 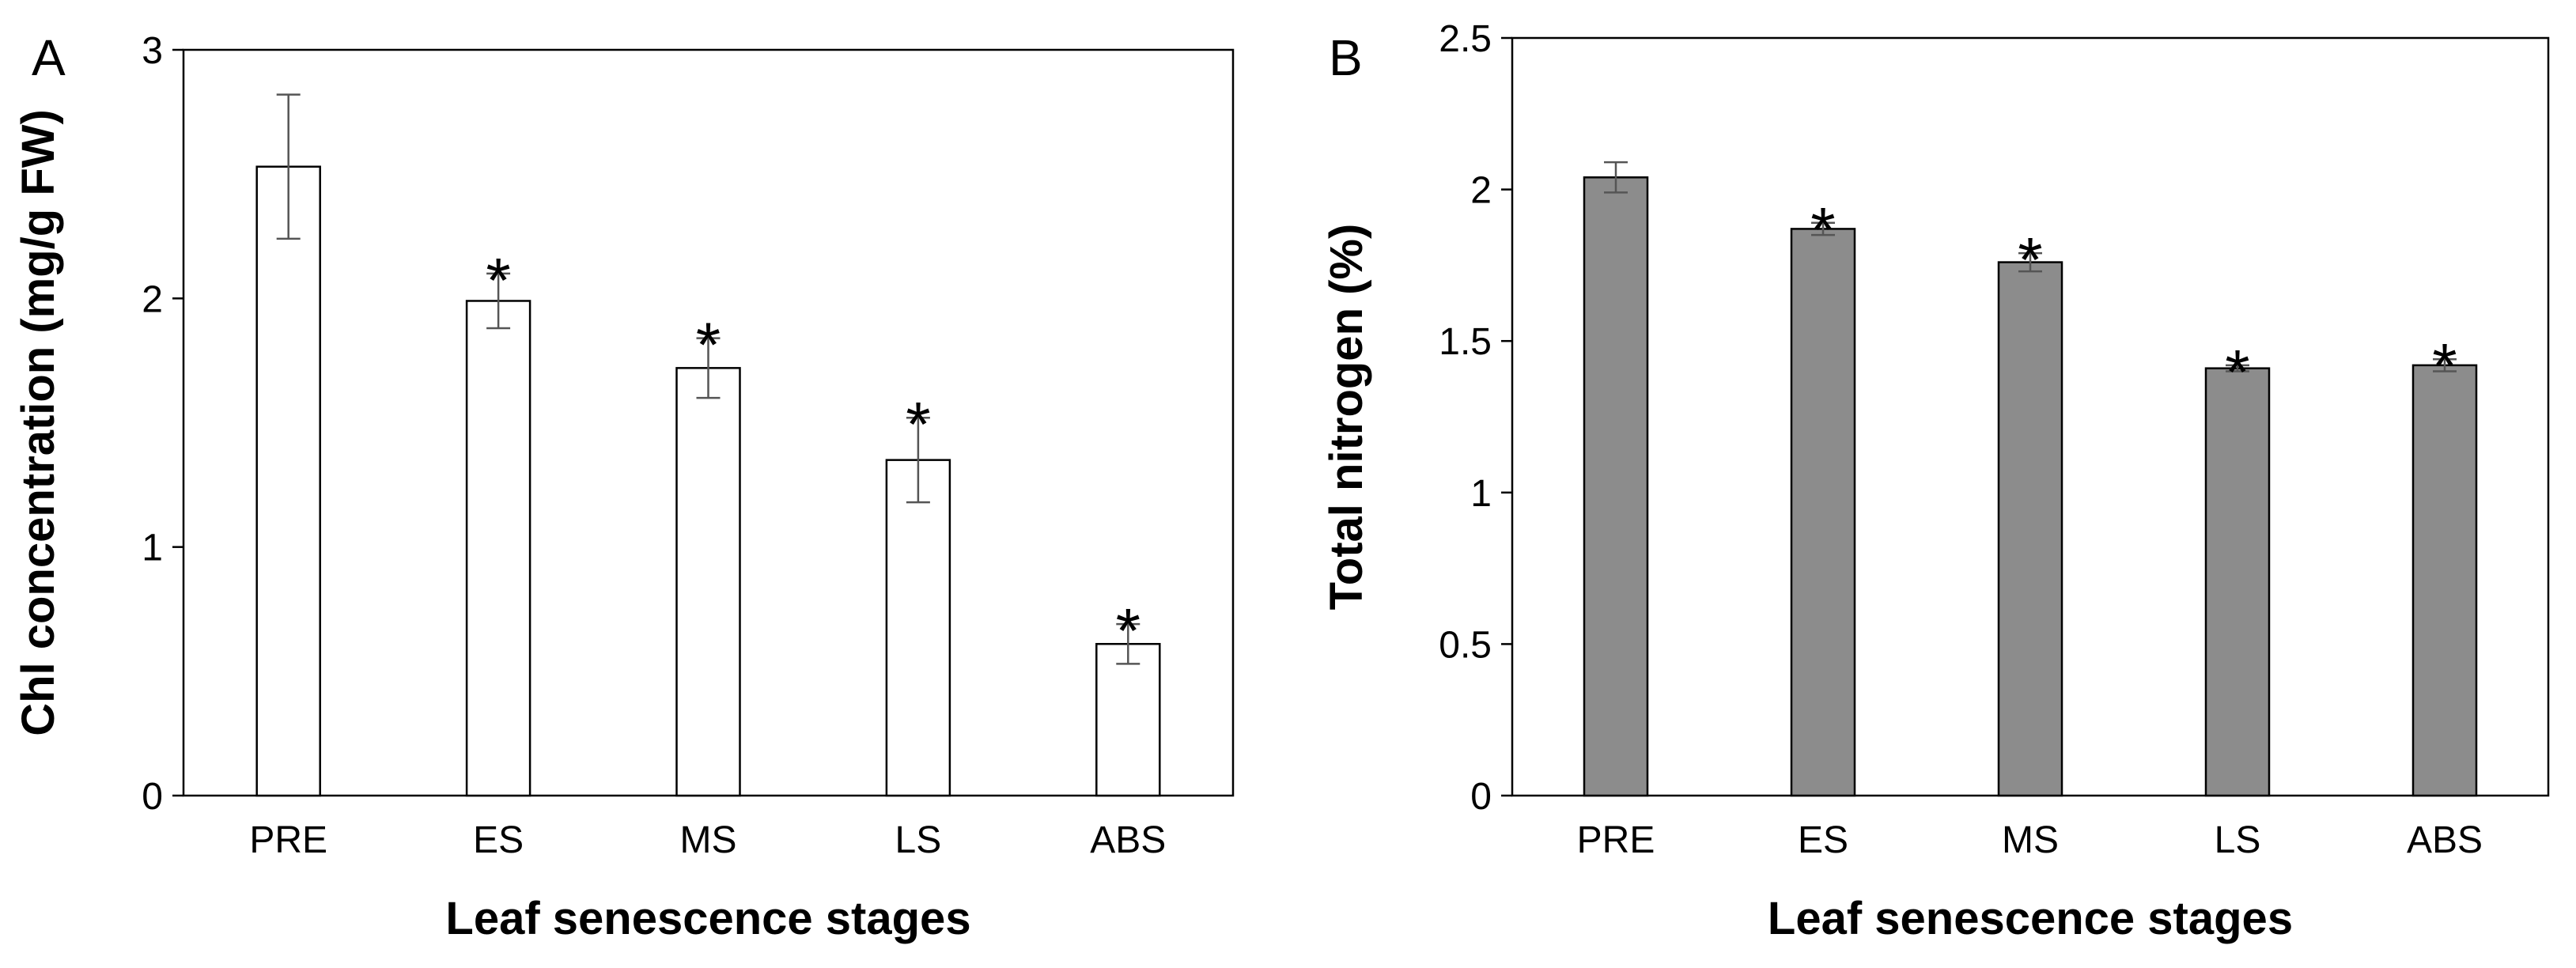 I want to click on y-tick-label: 2.5, so click(x=1466, y=39).